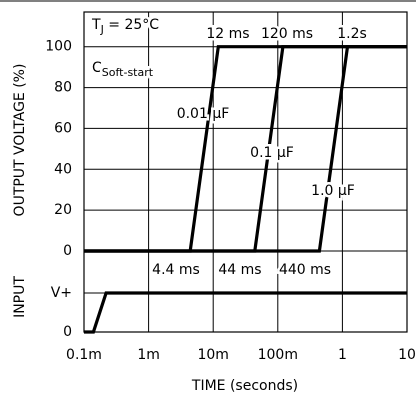 The width and height of the screenshot is (416, 404). Describe the element at coordinates (96, 25) in the screenshot. I see `annotation-text: T` at that location.